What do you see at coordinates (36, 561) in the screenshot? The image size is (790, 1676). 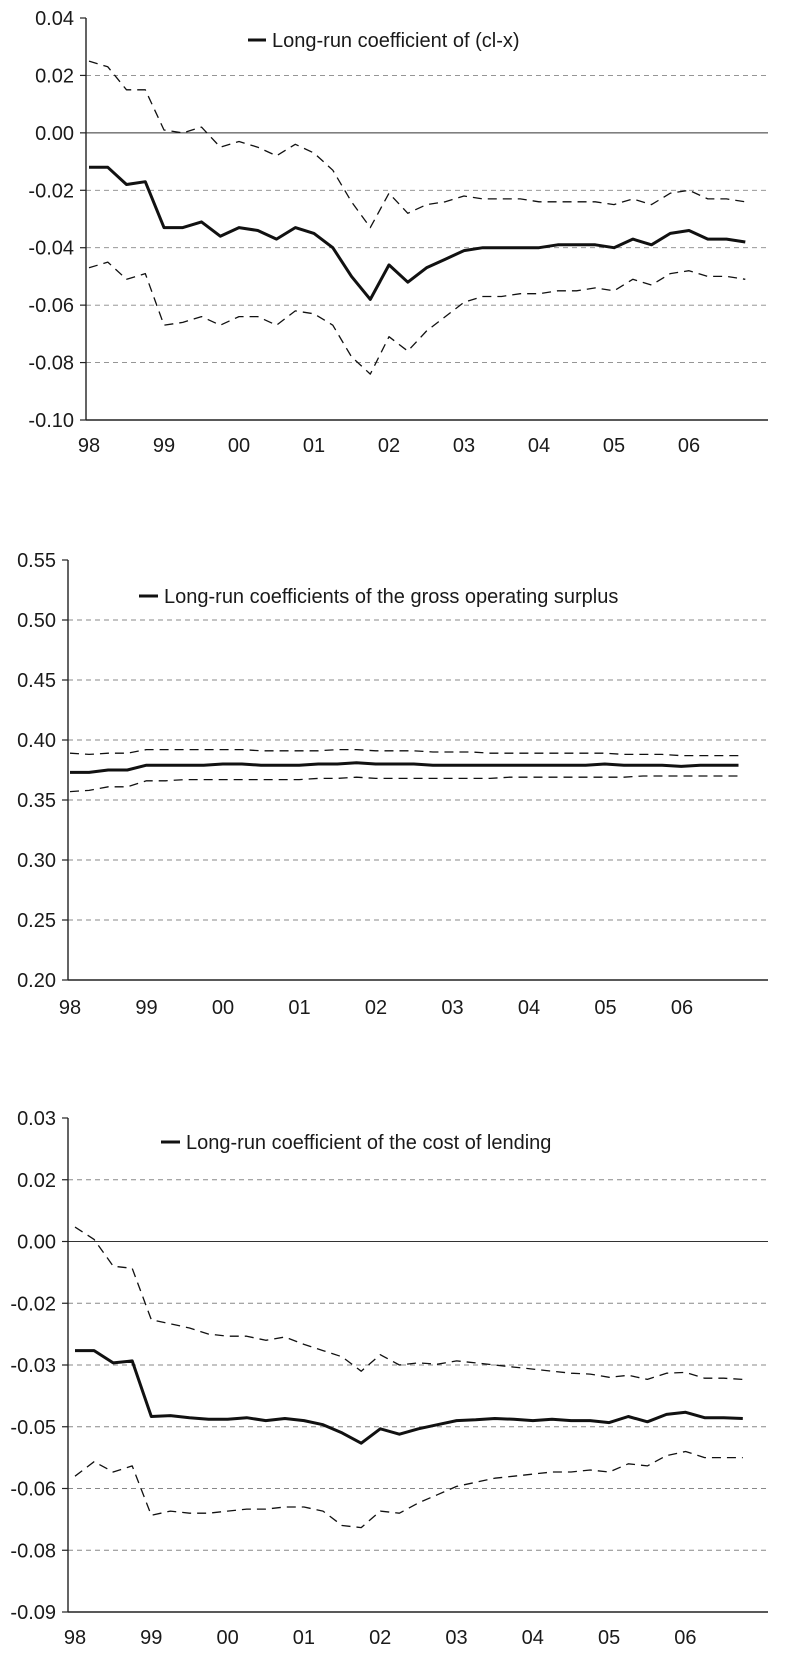 I see `y-tick-label: 0.55` at bounding box center [36, 561].